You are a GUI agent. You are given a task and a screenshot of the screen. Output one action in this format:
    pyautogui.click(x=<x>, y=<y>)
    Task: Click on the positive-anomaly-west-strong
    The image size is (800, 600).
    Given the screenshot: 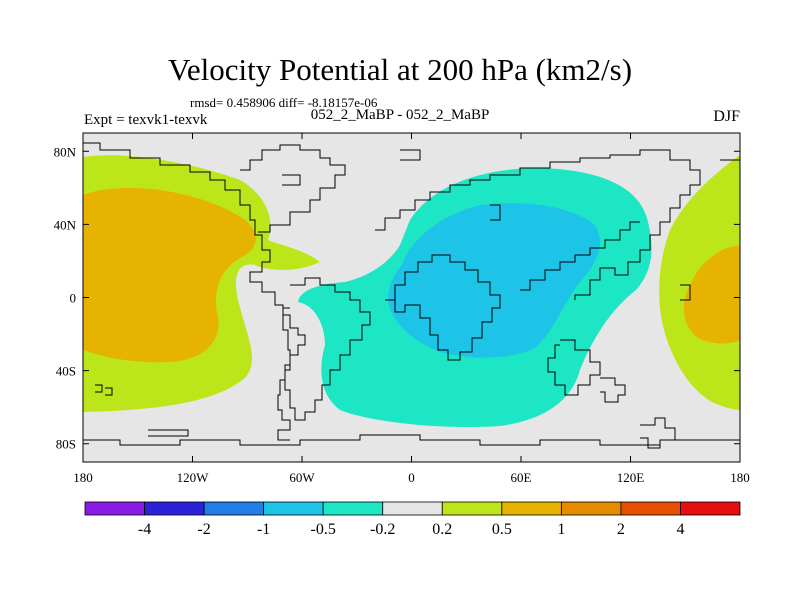 What is the action you would take?
    pyautogui.click(x=169, y=275)
    